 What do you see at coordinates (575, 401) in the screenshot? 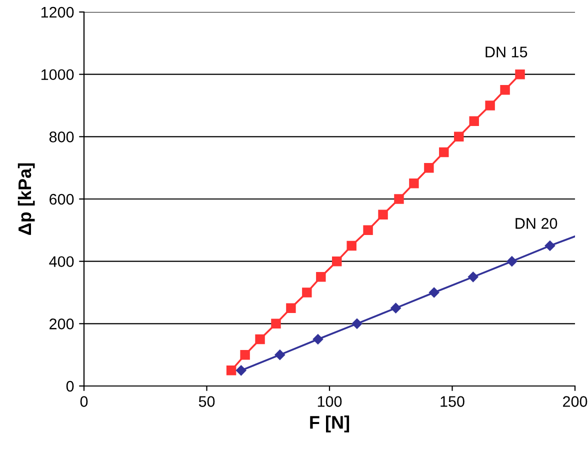
I see `x-tick-label: 200` at bounding box center [575, 401].